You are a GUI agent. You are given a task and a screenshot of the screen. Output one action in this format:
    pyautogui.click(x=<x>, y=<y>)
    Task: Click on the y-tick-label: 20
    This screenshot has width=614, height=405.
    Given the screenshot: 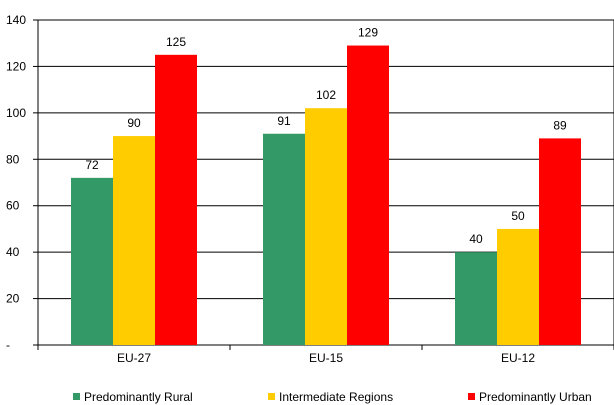 What is the action you would take?
    pyautogui.click(x=13, y=299)
    